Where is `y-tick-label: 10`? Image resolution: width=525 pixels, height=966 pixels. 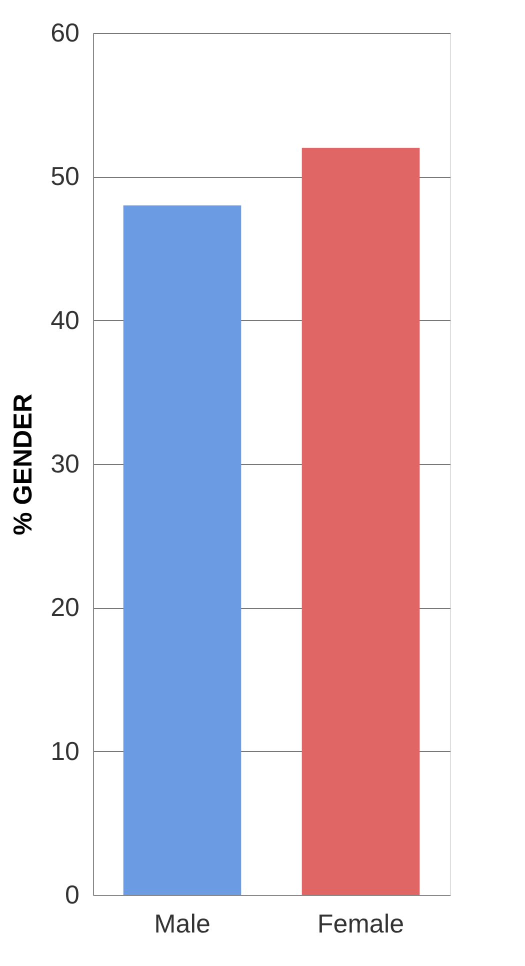
y-tick-label: 10 is located at coordinates (65, 751).